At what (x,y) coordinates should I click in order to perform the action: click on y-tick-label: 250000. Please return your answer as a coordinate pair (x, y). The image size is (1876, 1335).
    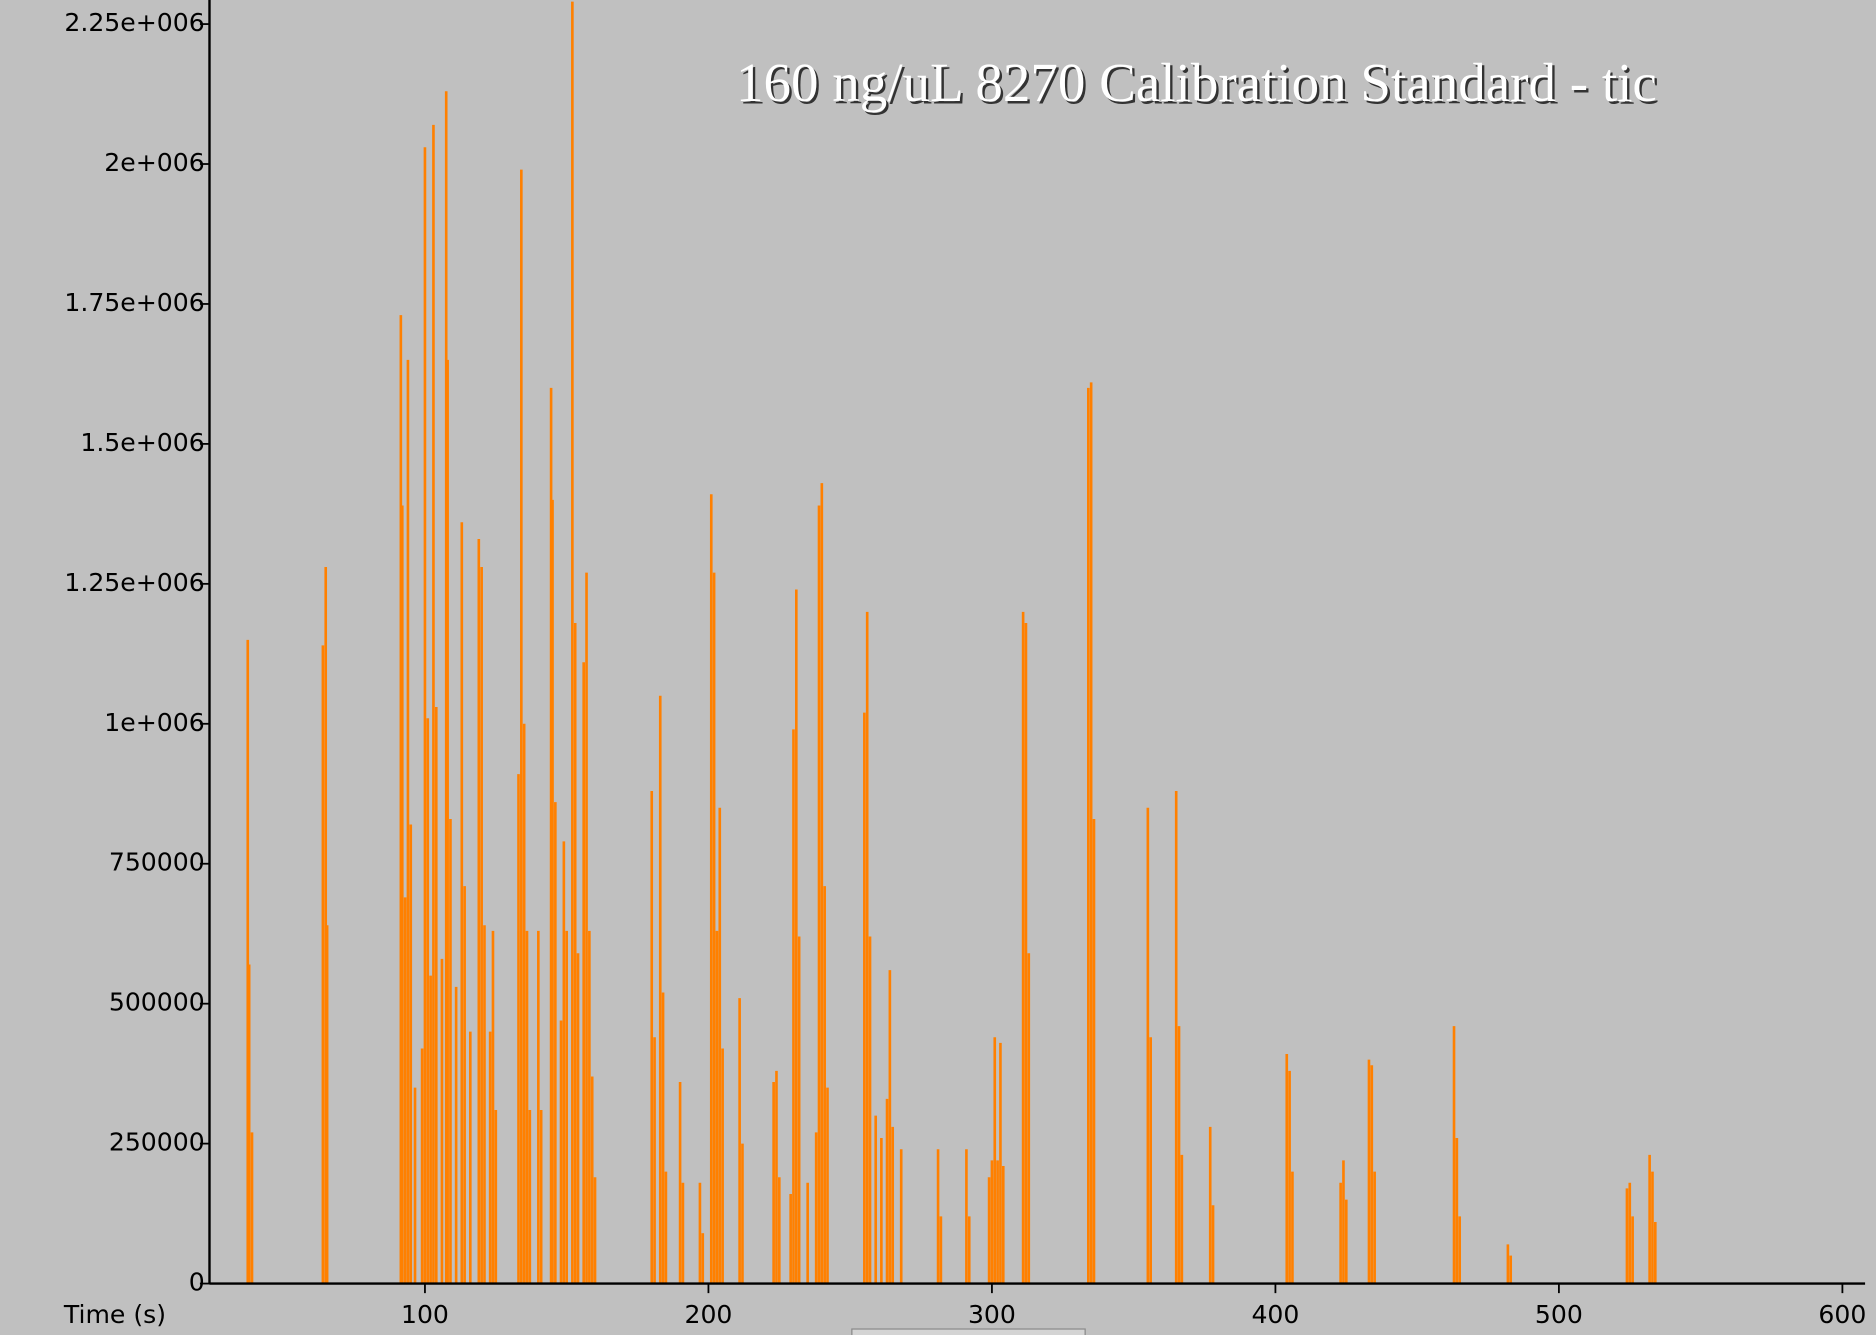
    Looking at the image, I should click on (157, 1142).